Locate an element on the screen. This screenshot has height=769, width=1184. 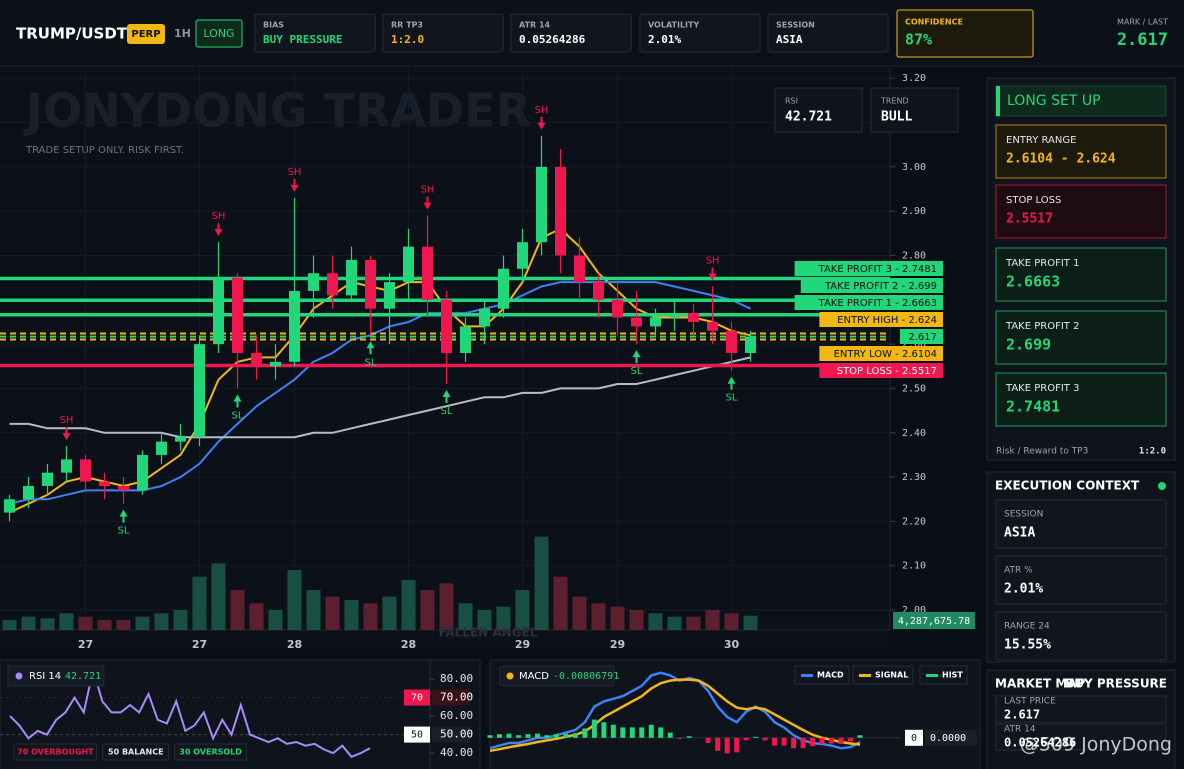
stat-value: 1:2.0 is located at coordinates (407, 39).